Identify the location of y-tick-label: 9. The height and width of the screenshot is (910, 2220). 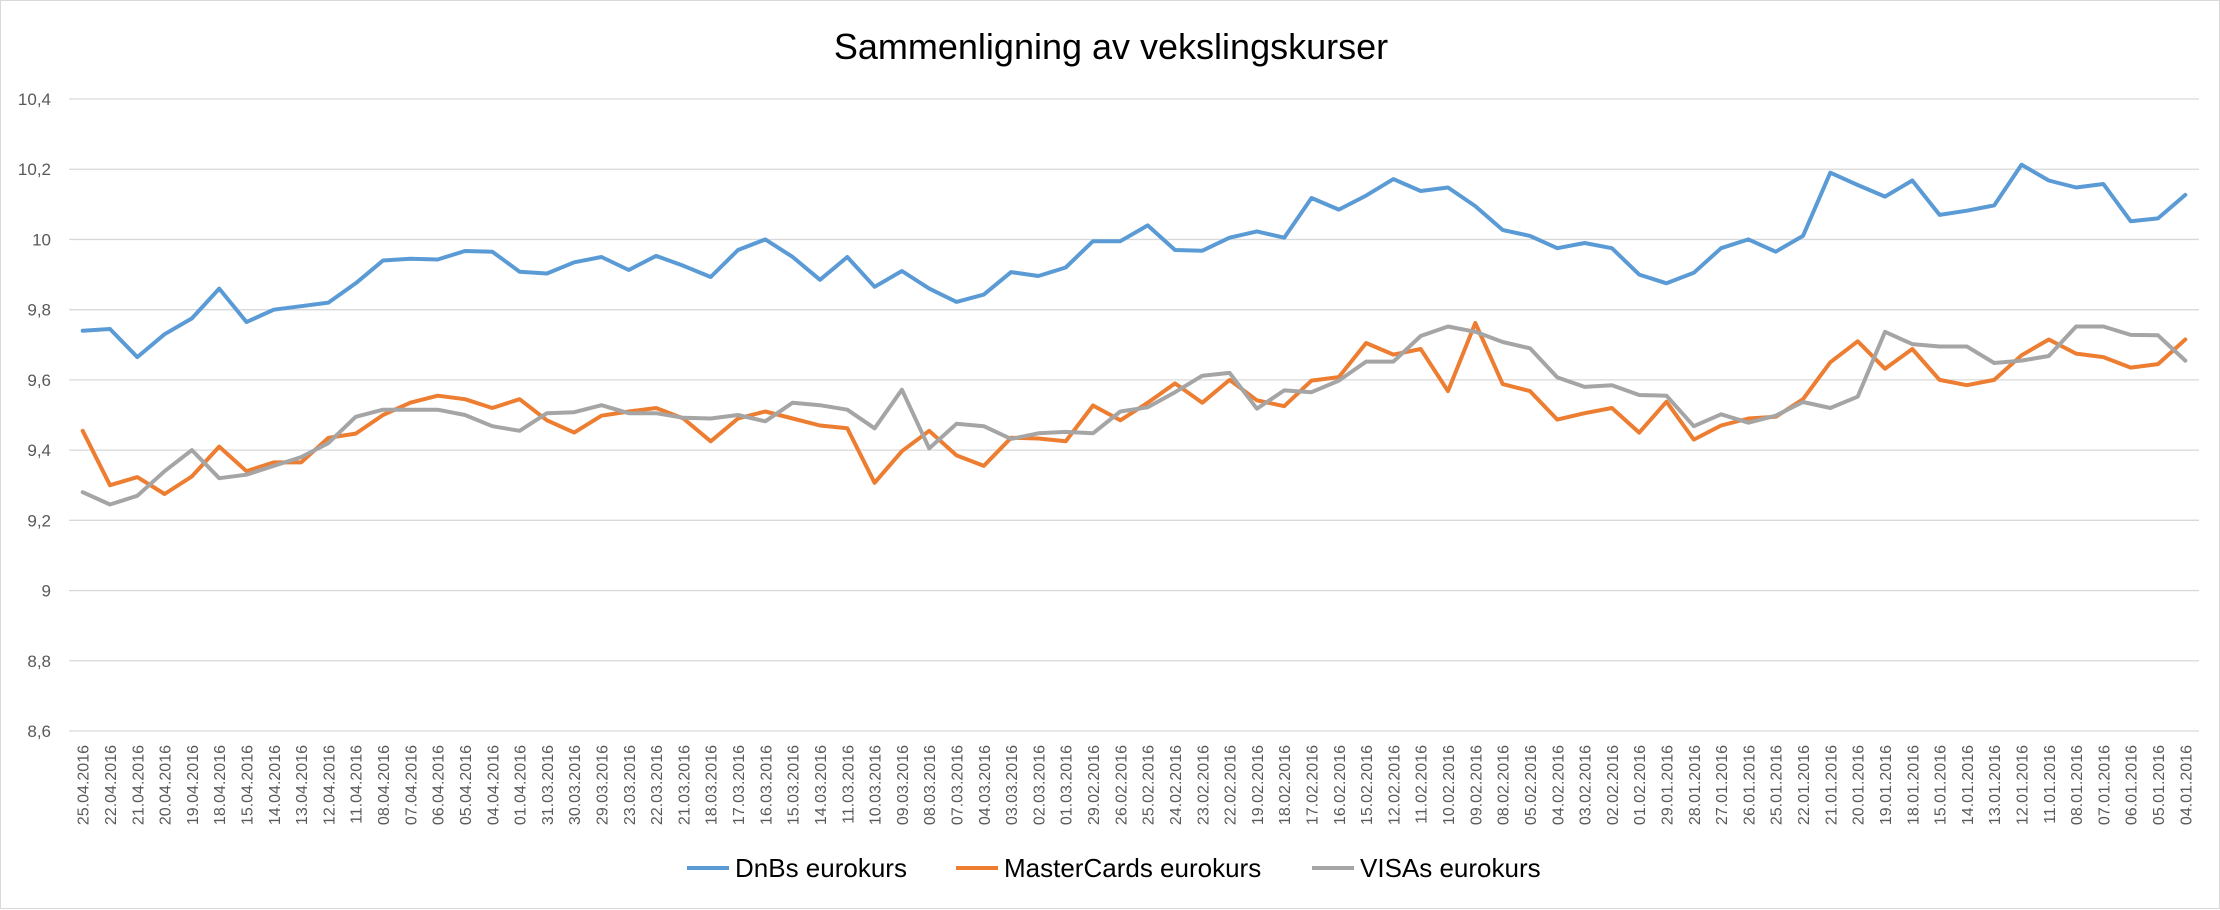
(46, 591).